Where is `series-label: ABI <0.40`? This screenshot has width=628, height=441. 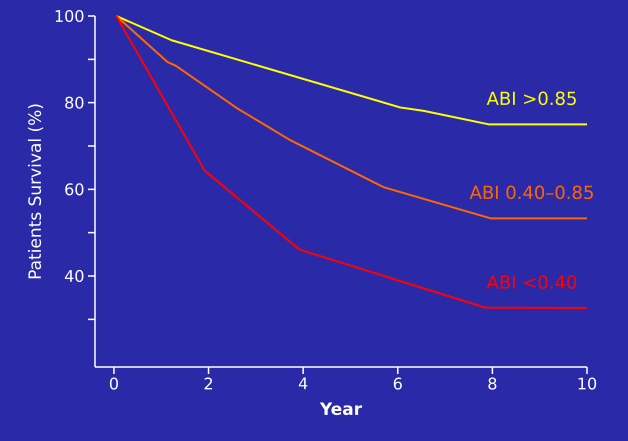
series-label: ABI <0.40 is located at coordinates (531, 282).